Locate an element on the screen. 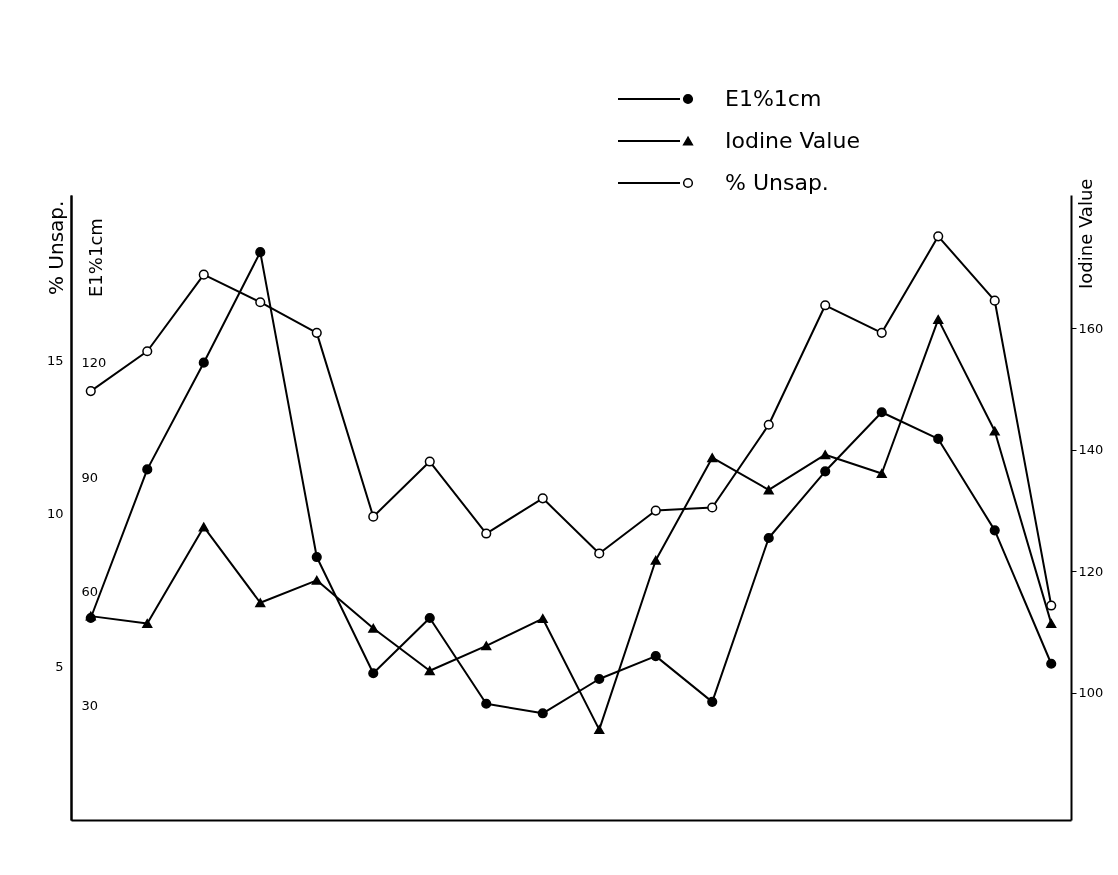  y2-tick-label: 120 is located at coordinates (94, 363).